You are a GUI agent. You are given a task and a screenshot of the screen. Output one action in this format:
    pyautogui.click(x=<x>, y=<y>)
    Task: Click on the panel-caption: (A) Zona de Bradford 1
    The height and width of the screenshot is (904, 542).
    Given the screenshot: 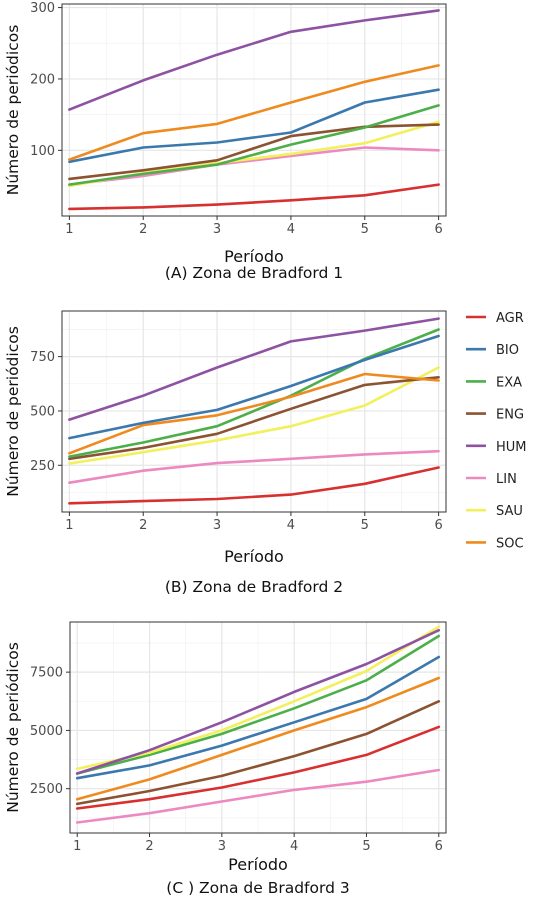 What is the action you would take?
    pyautogui.click(x=254, y=273)
    